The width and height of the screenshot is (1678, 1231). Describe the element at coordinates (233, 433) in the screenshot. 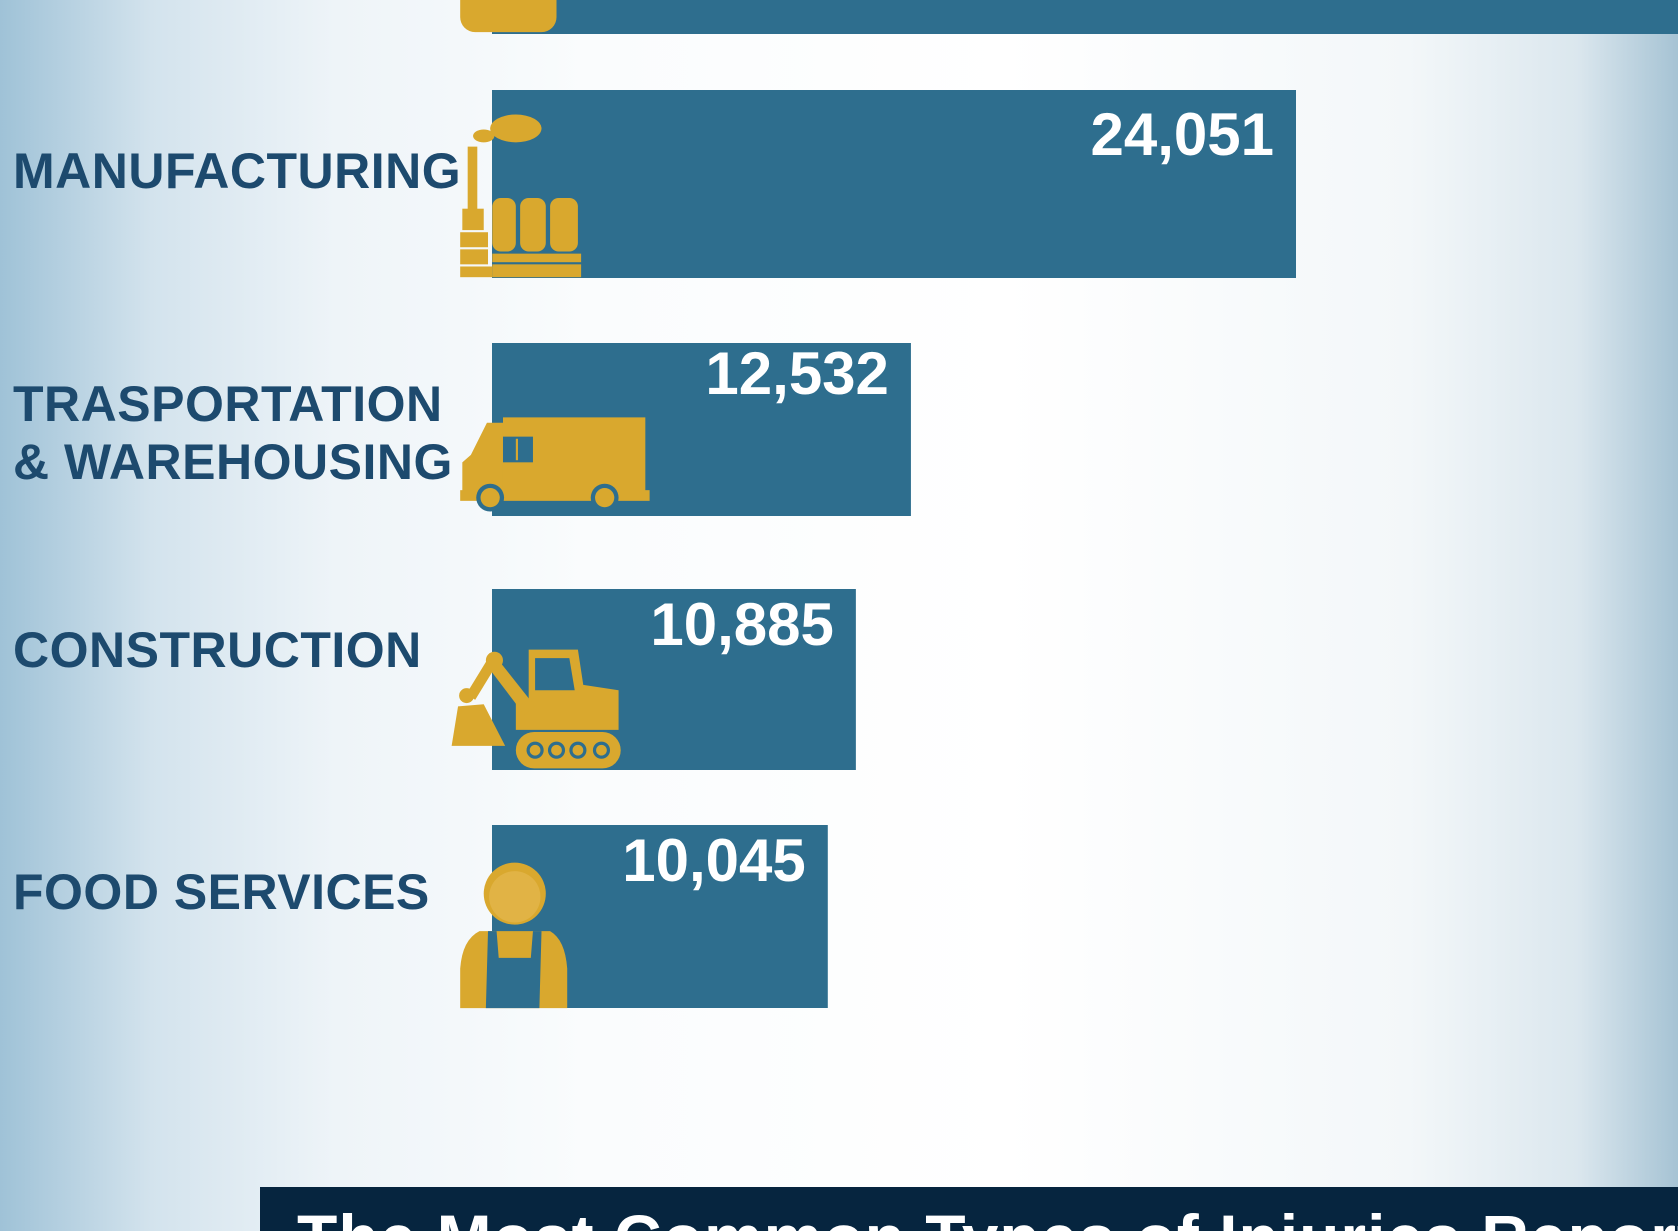

I see `category-label: TRASPORTATION & WAREHOUSING` at that location.